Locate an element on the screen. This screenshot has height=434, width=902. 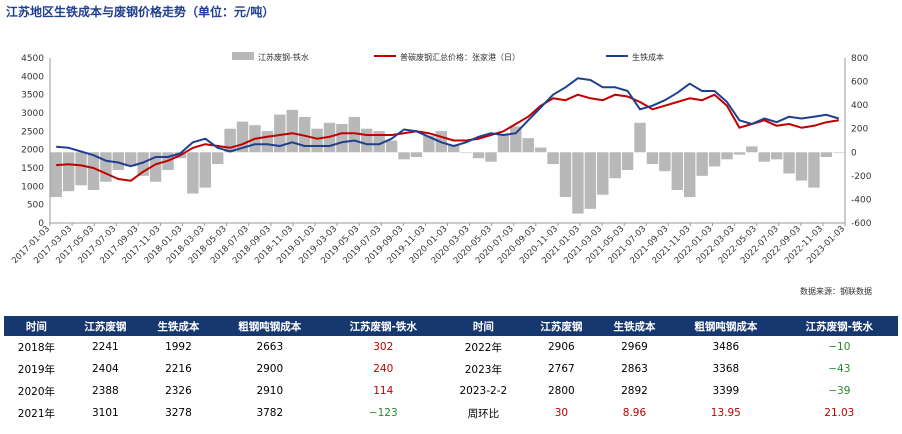
left-tick-label: 500 is located at coordinates (35, 206).